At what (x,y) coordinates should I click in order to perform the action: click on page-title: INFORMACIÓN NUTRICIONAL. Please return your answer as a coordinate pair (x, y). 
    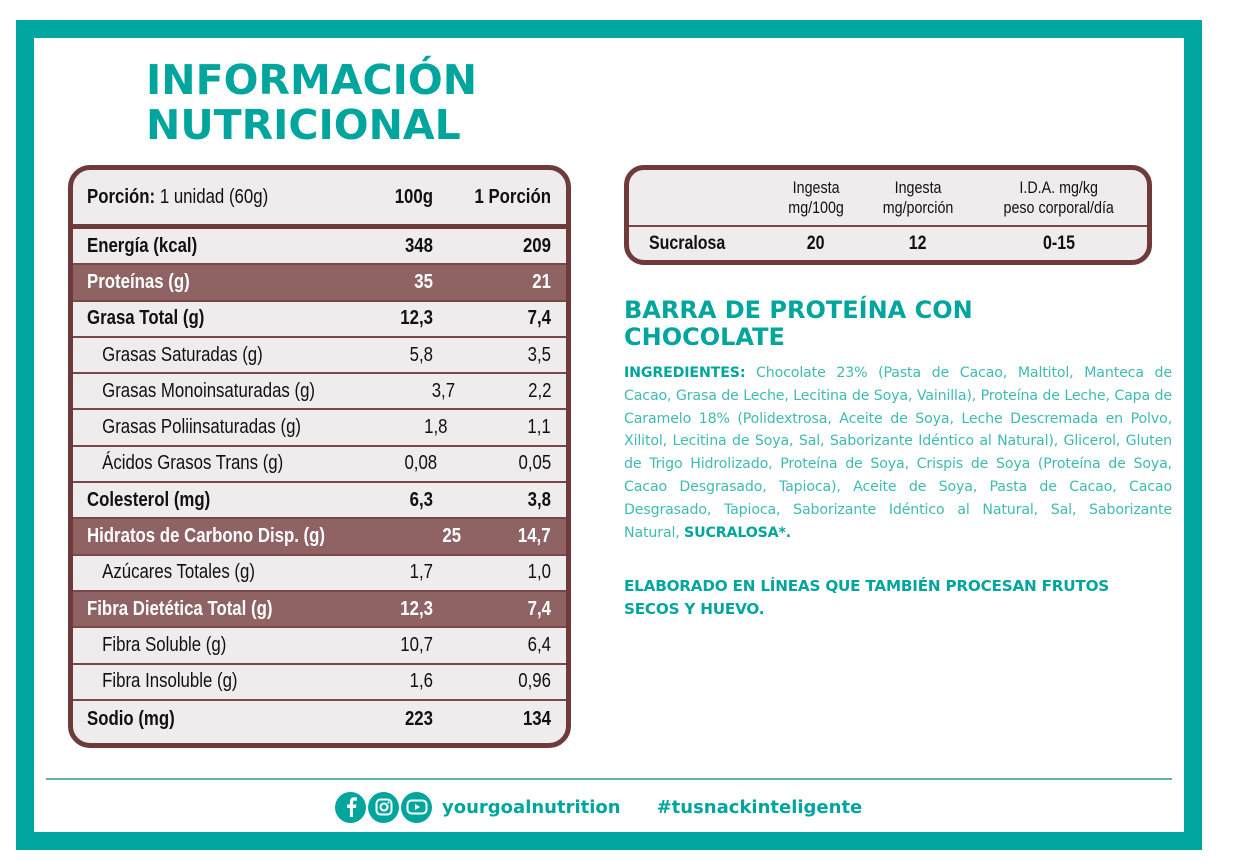
    Looking at the image, I should click on (311, 103).